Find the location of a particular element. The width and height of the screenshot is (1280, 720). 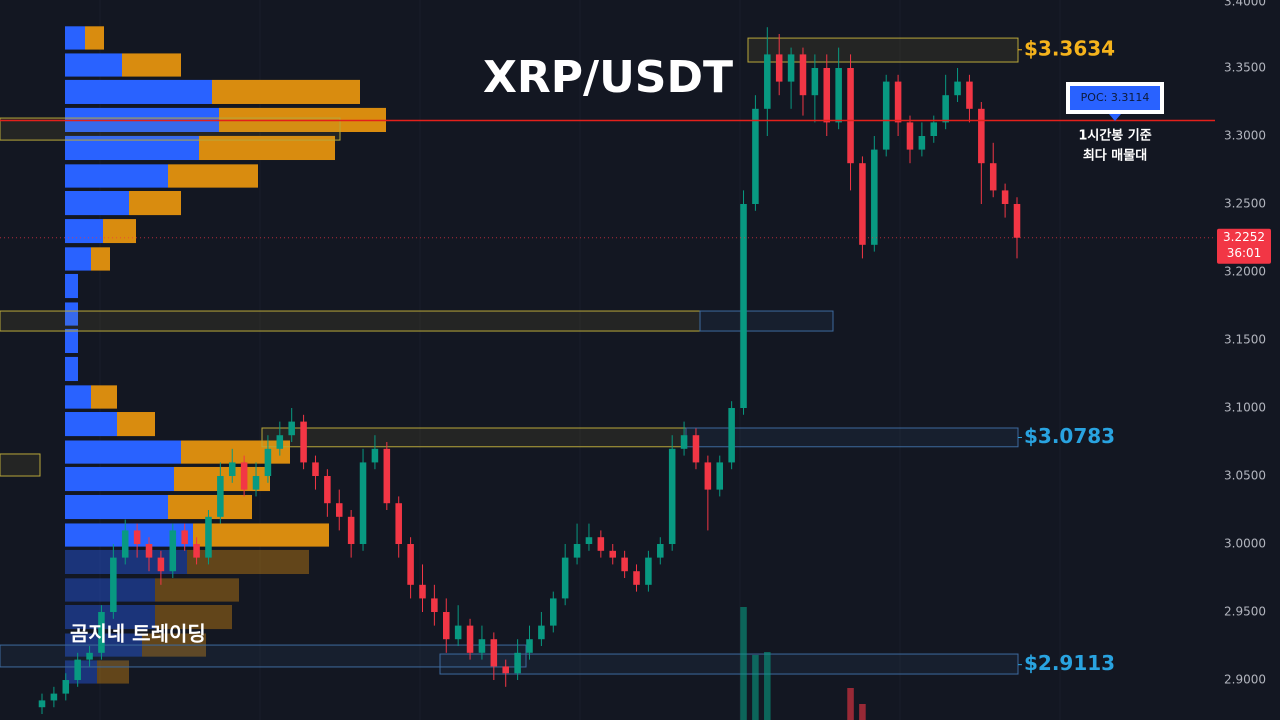

poc-note: 1시간봉 기준 is located at coordinates (1114, 136).